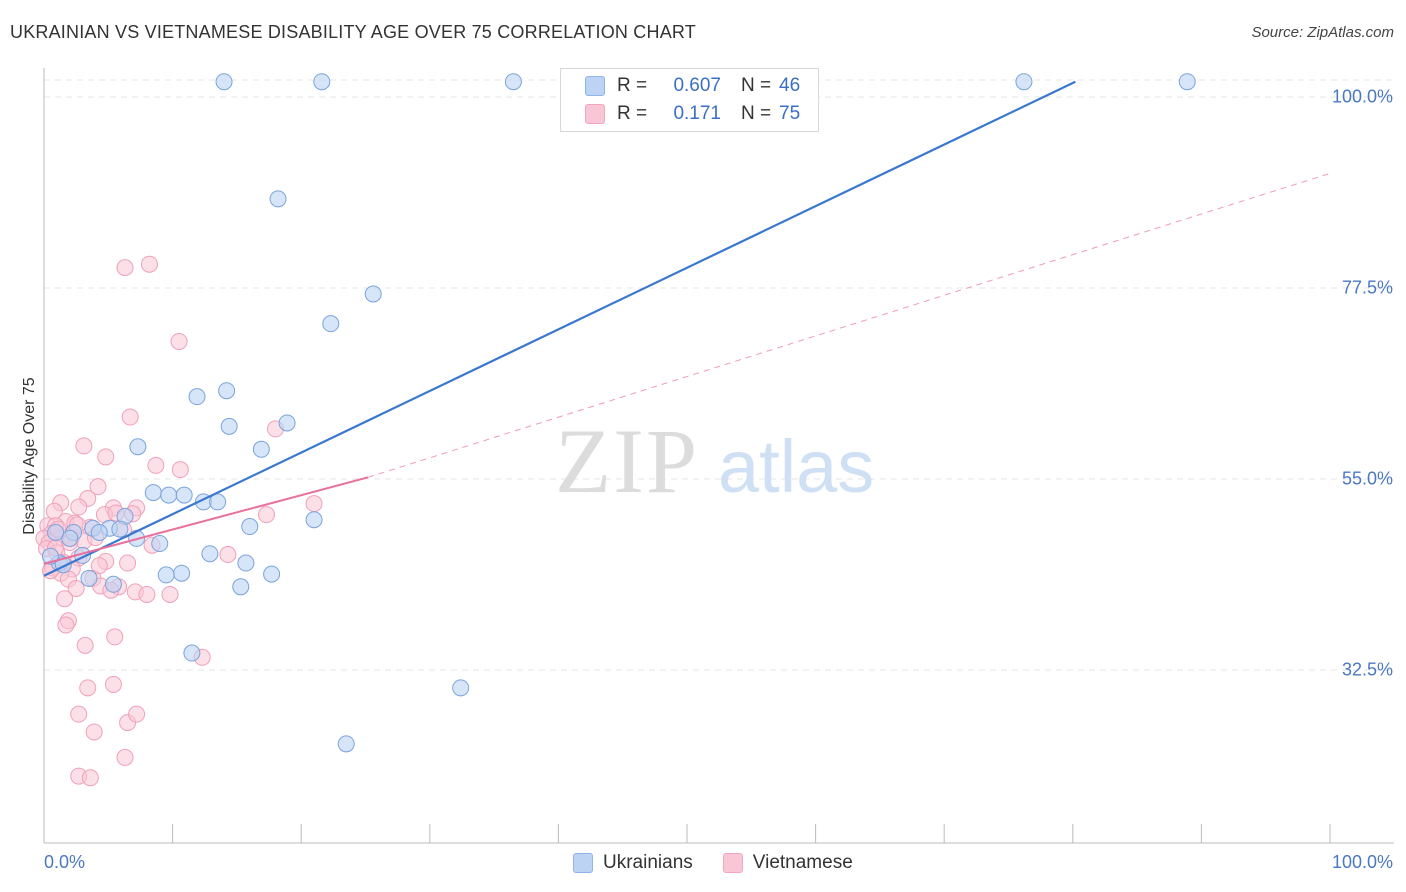 The height and width of the screenshot is (892, 1406). I want to click on vietnamese-points, so click(179, 521).